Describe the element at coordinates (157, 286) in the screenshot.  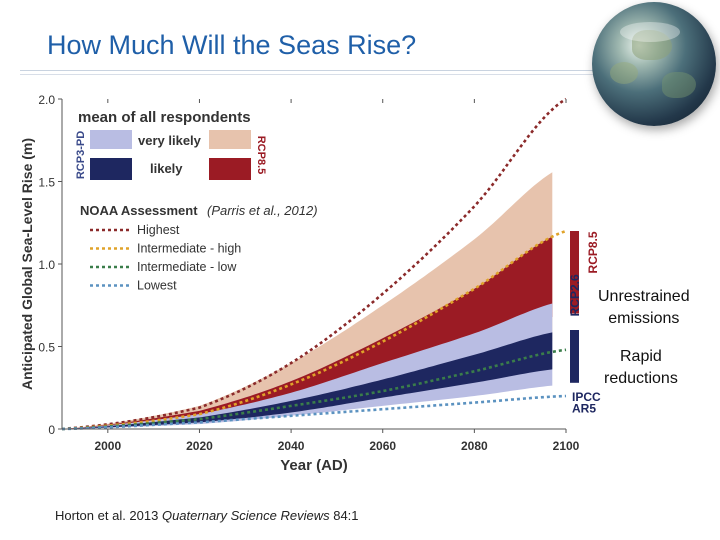
I see `legend-series-label-3: Lowest` at that location.